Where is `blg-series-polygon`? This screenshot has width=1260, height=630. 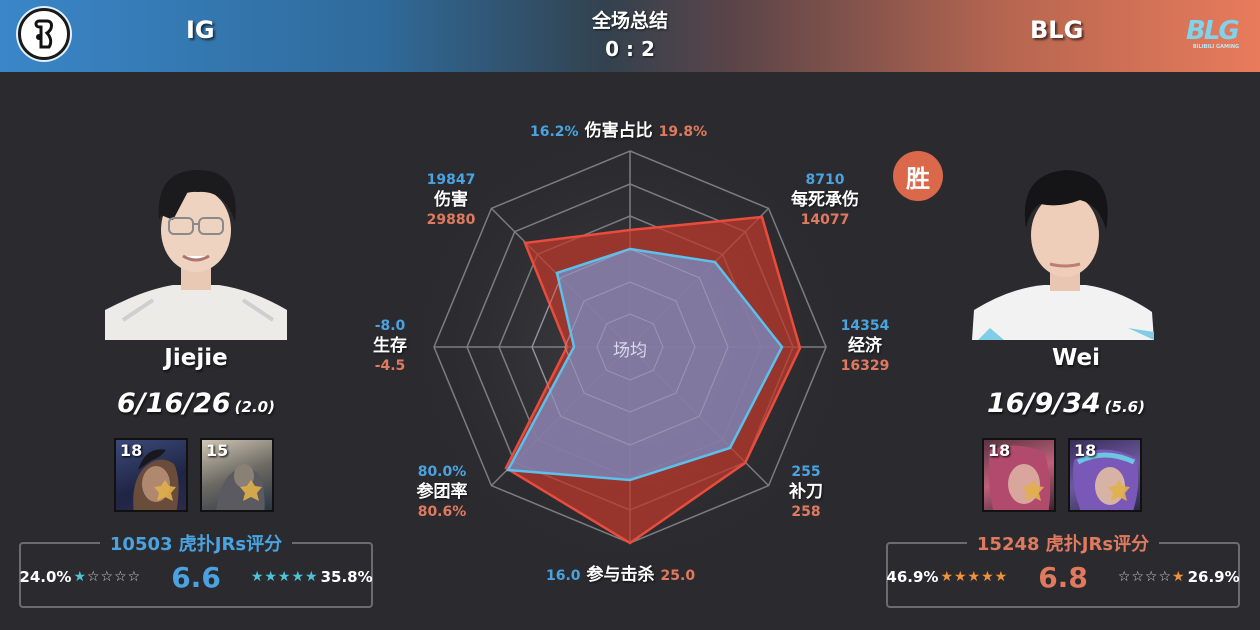
blg-series-polygon is located at coordinates (653, 380).